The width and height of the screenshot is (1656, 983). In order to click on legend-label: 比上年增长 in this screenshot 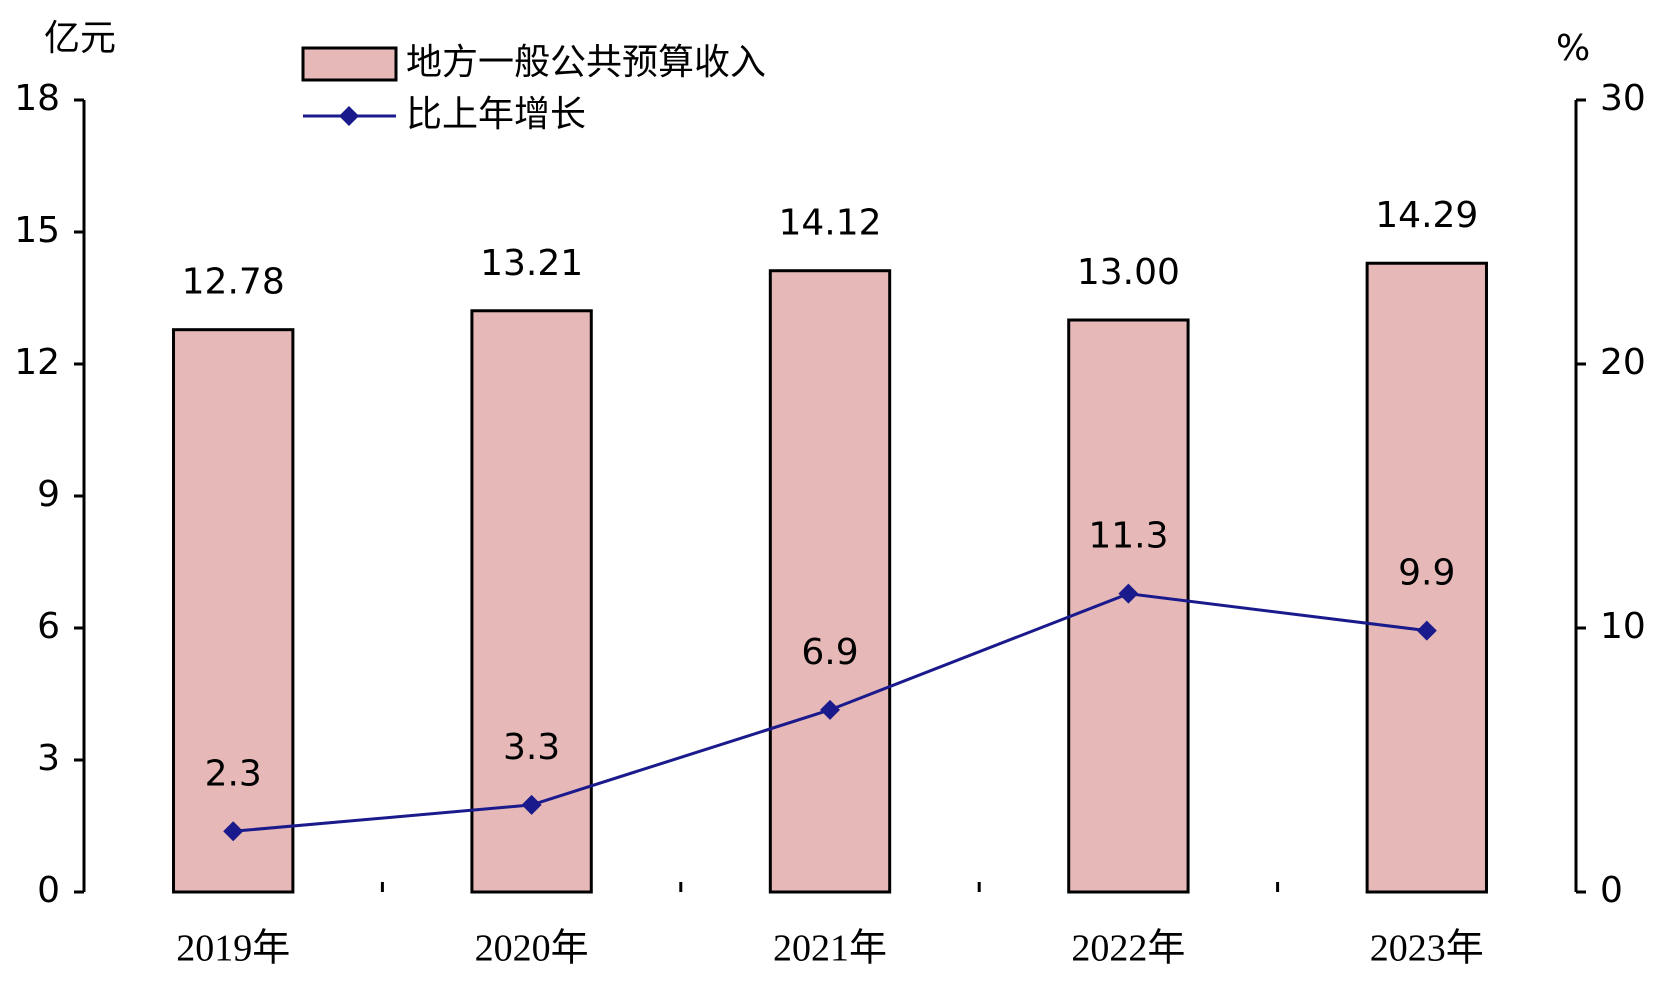, I will do `click(496, 114)`.